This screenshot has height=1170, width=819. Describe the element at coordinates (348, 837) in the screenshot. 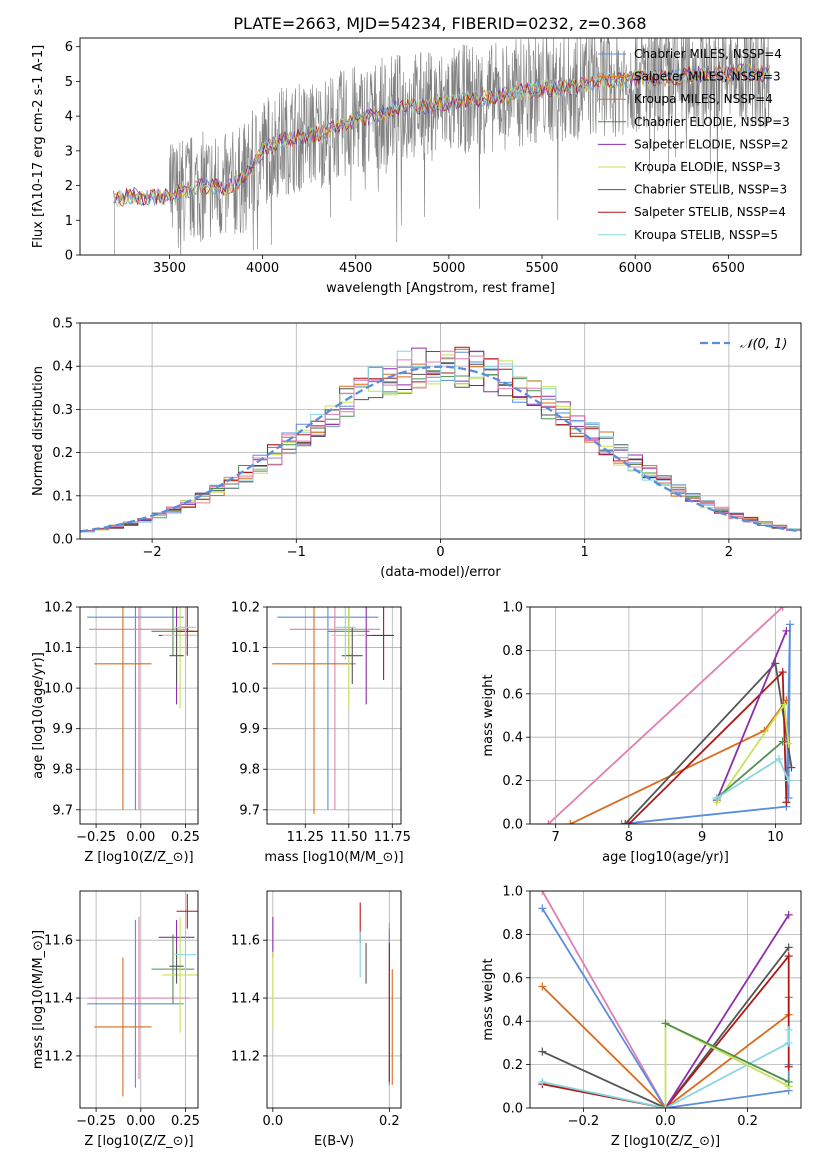

I see `x-tick-label: 11.50` at that location.